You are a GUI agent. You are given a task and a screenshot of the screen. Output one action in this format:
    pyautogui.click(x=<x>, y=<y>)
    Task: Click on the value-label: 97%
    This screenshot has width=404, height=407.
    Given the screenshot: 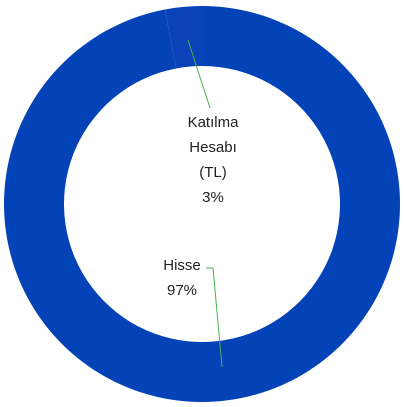 What is the action you would take?
    pyautogui.click(x=182, y=290)
    